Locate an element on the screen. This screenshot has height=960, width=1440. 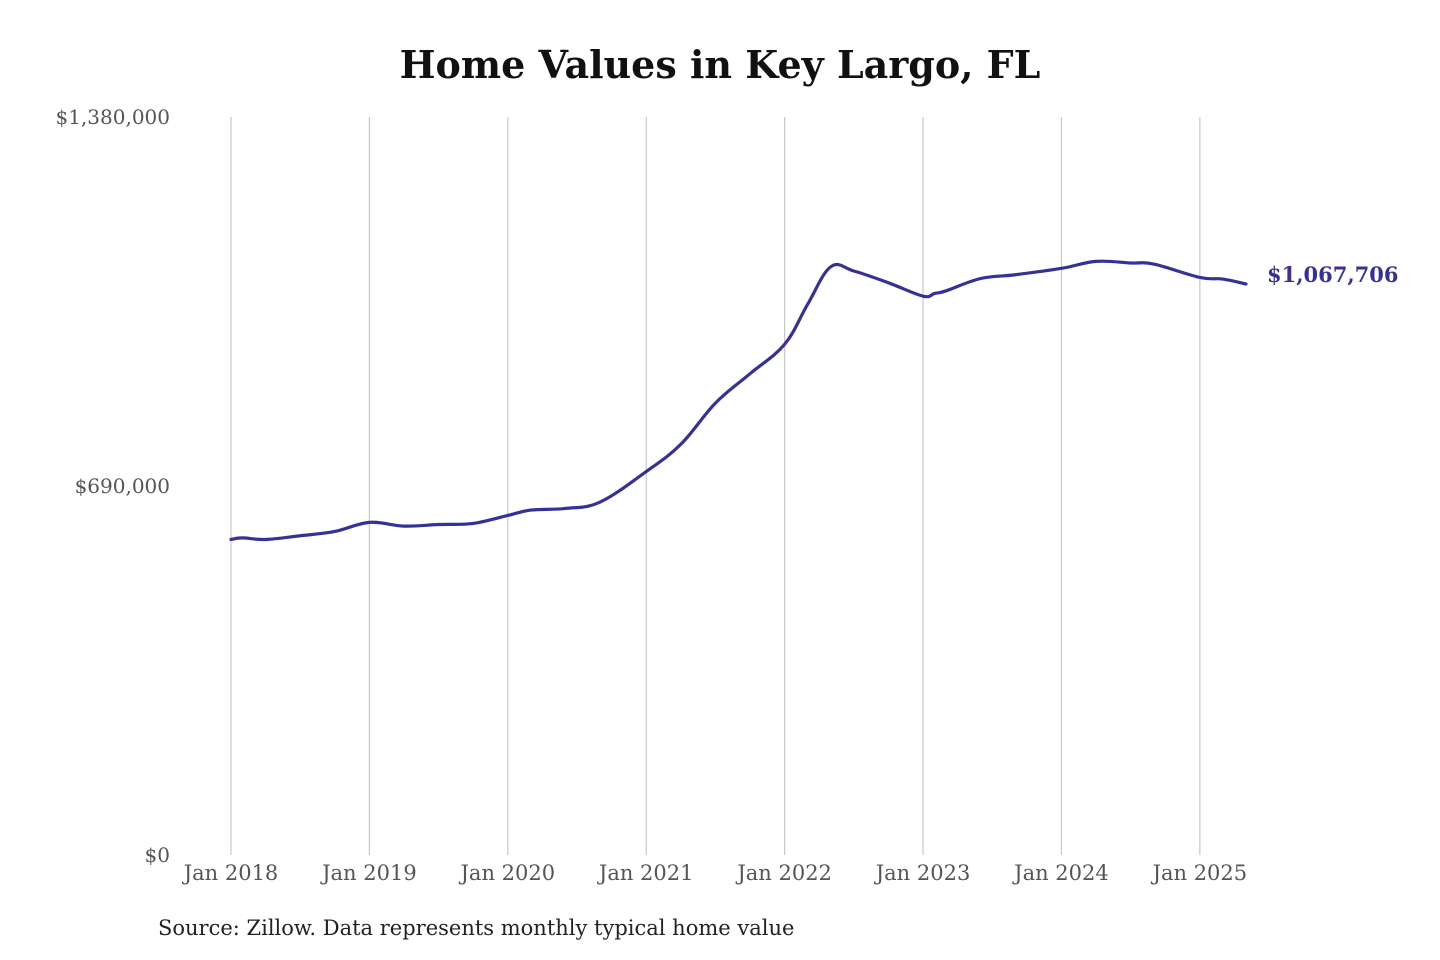
x-tick-label: Jan 2023 is located at coordinates (922, 873).